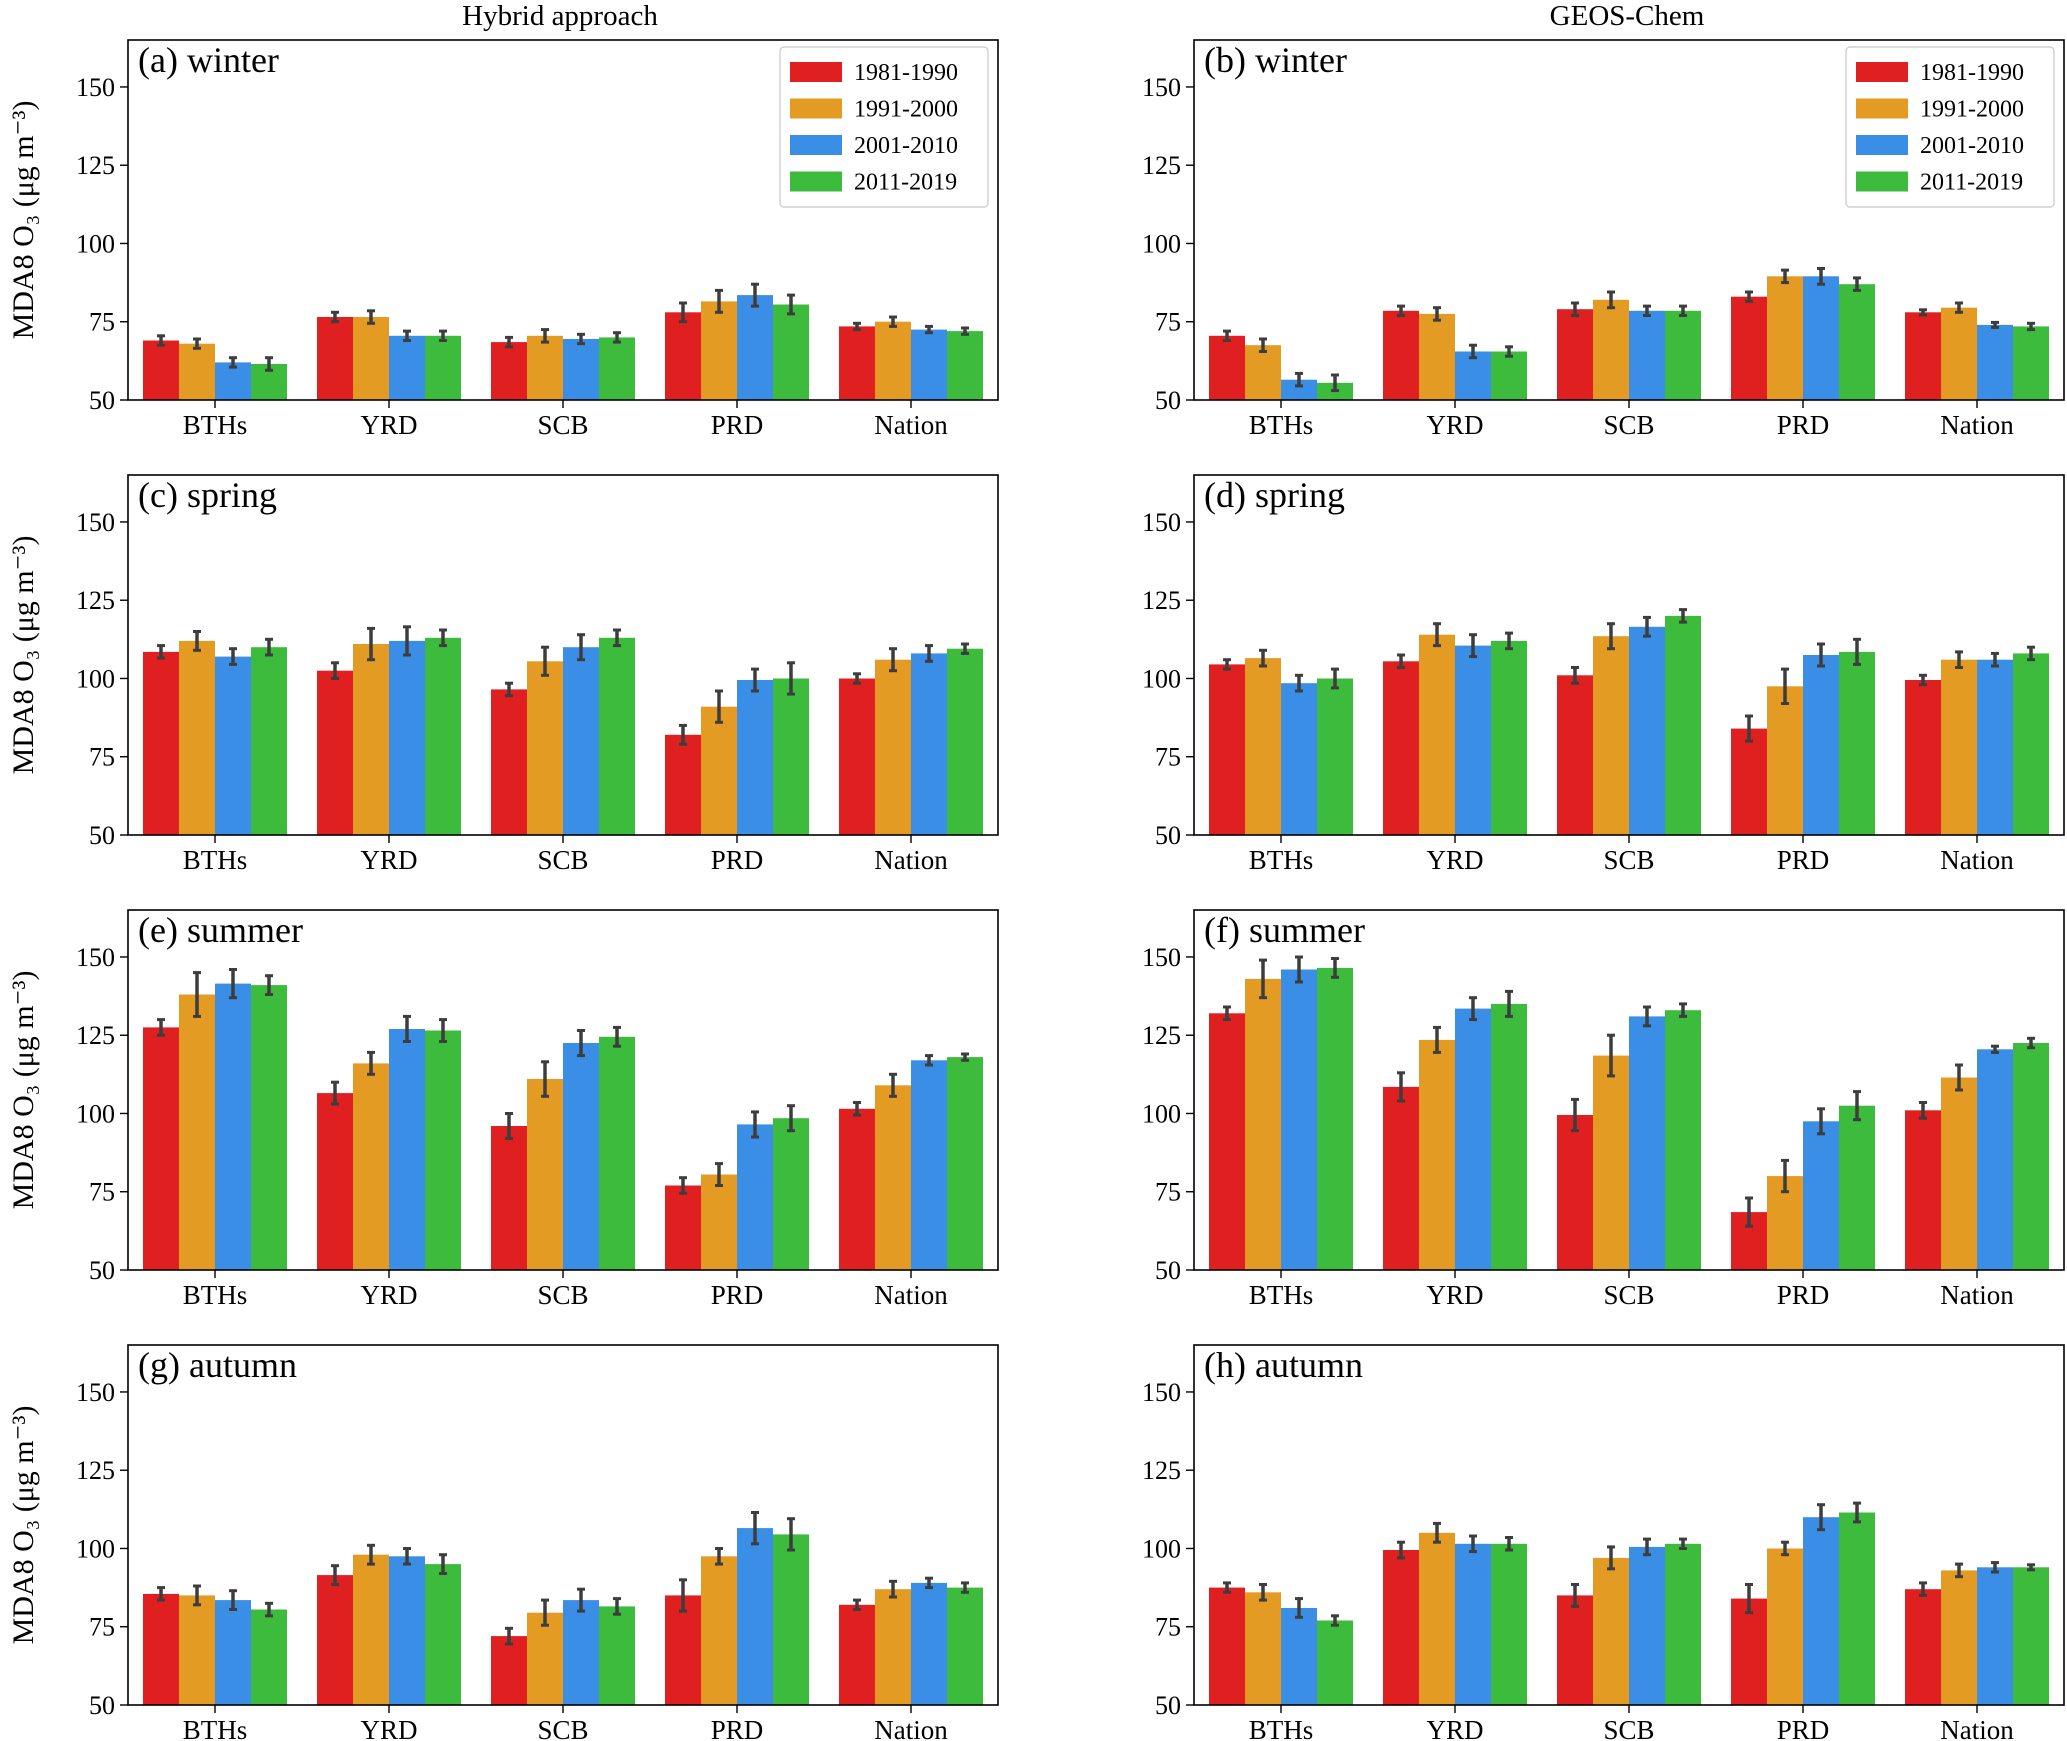 The height and width of the screenshot is (1741, 2067). I want to click on panel-title: (g) autumn, so click(217, 1365).